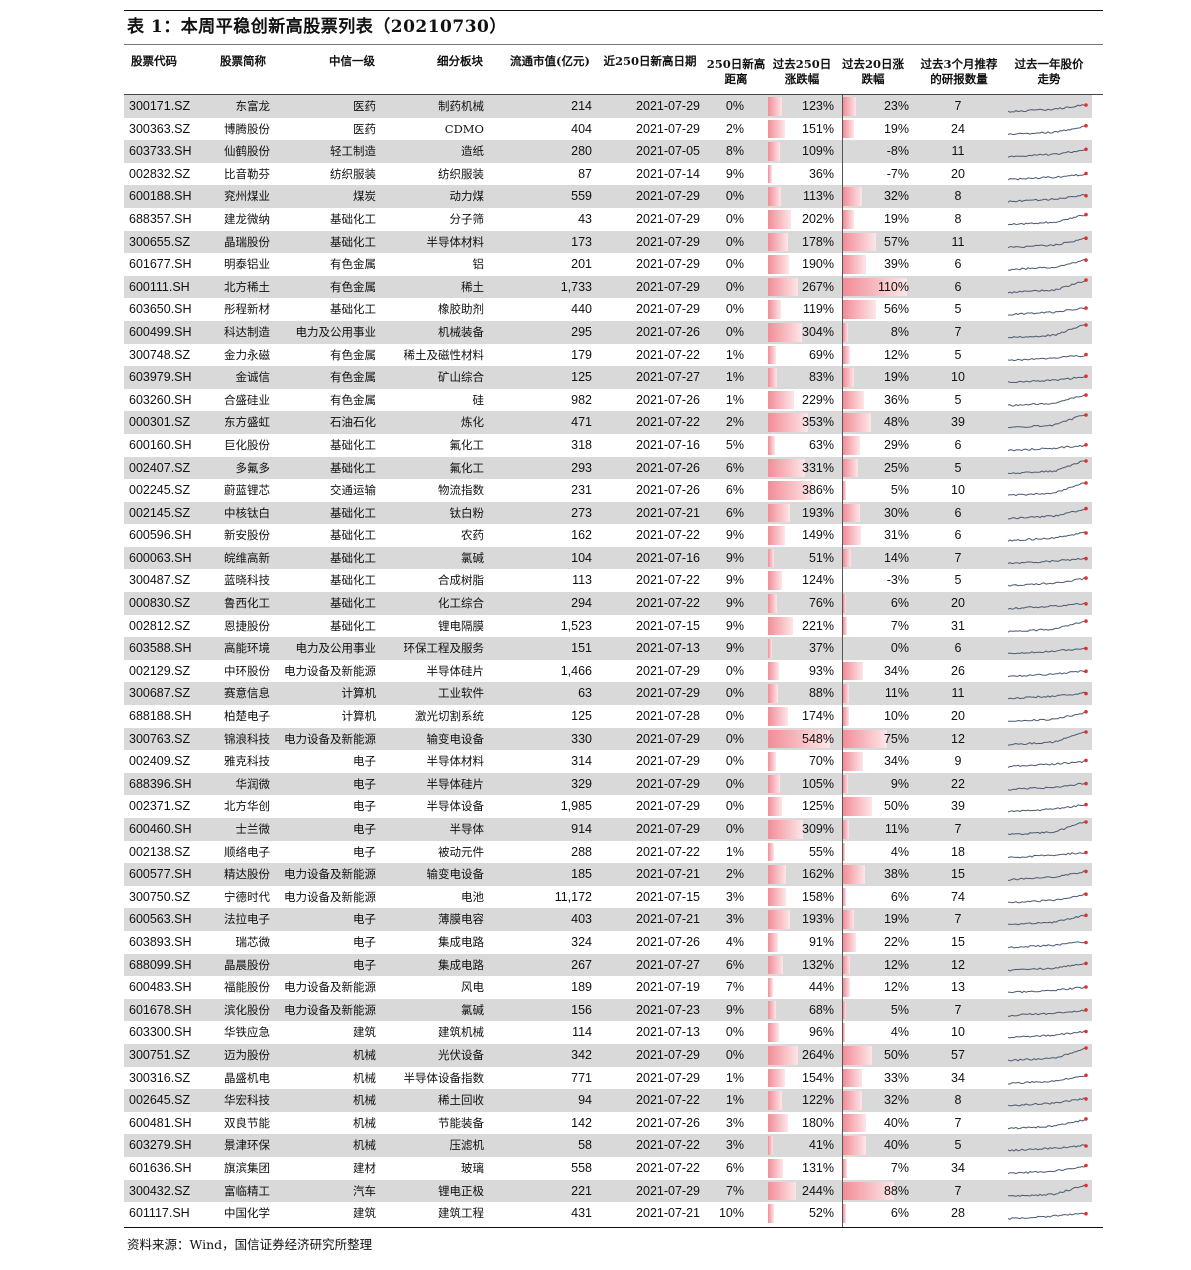 The width and height of the screenshot is (1191, 1270). I want to click on stock-name: 柏楚电子, so click(247, 716).